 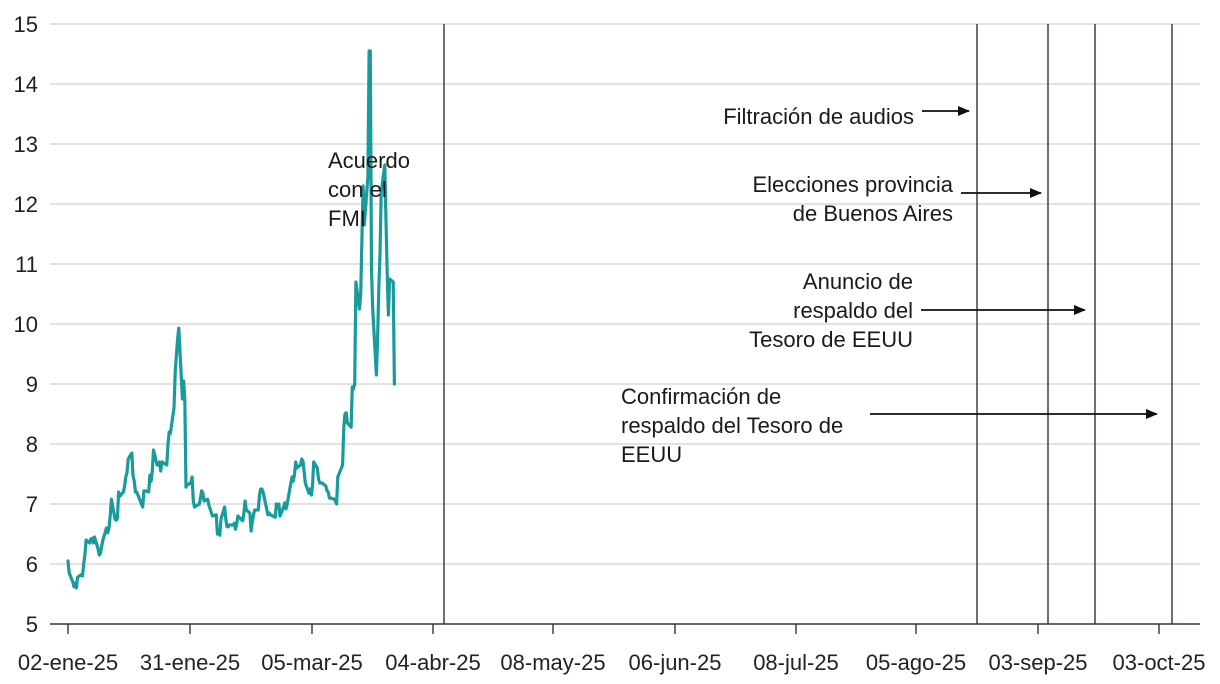 What do you see at coordinates (858, 281) in the screenshot?
I see `event-annotation-text: Anuncio de` at bounding box center [858, 281].